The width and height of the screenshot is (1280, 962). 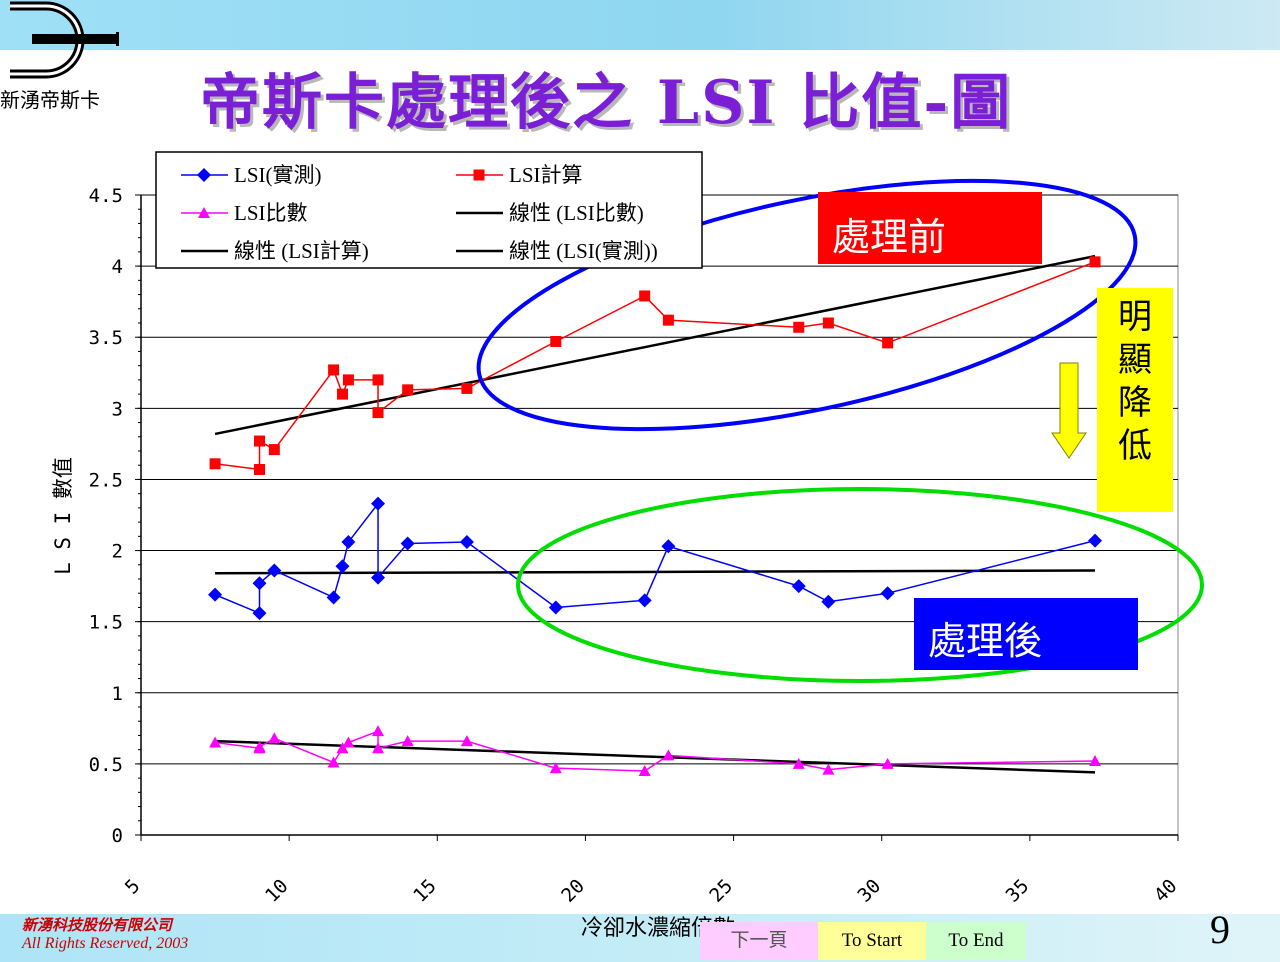 I want to click on x-tick-label: 15, so click(x=425, y=891).